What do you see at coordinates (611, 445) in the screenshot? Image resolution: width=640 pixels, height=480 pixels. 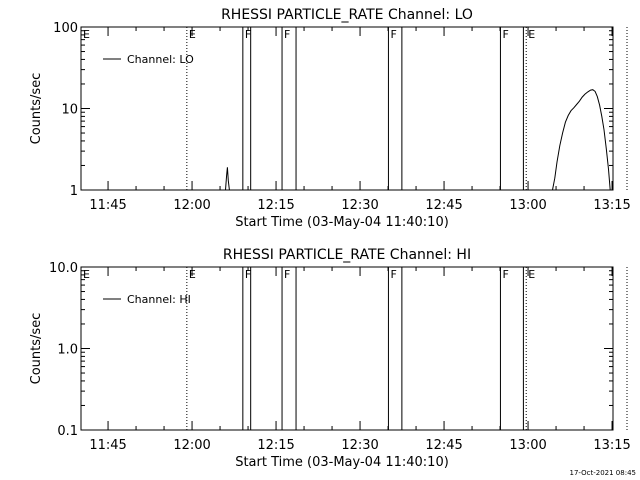 I see `panel-2-x-tick-label: 13:15` at bounding box center [611, 445].